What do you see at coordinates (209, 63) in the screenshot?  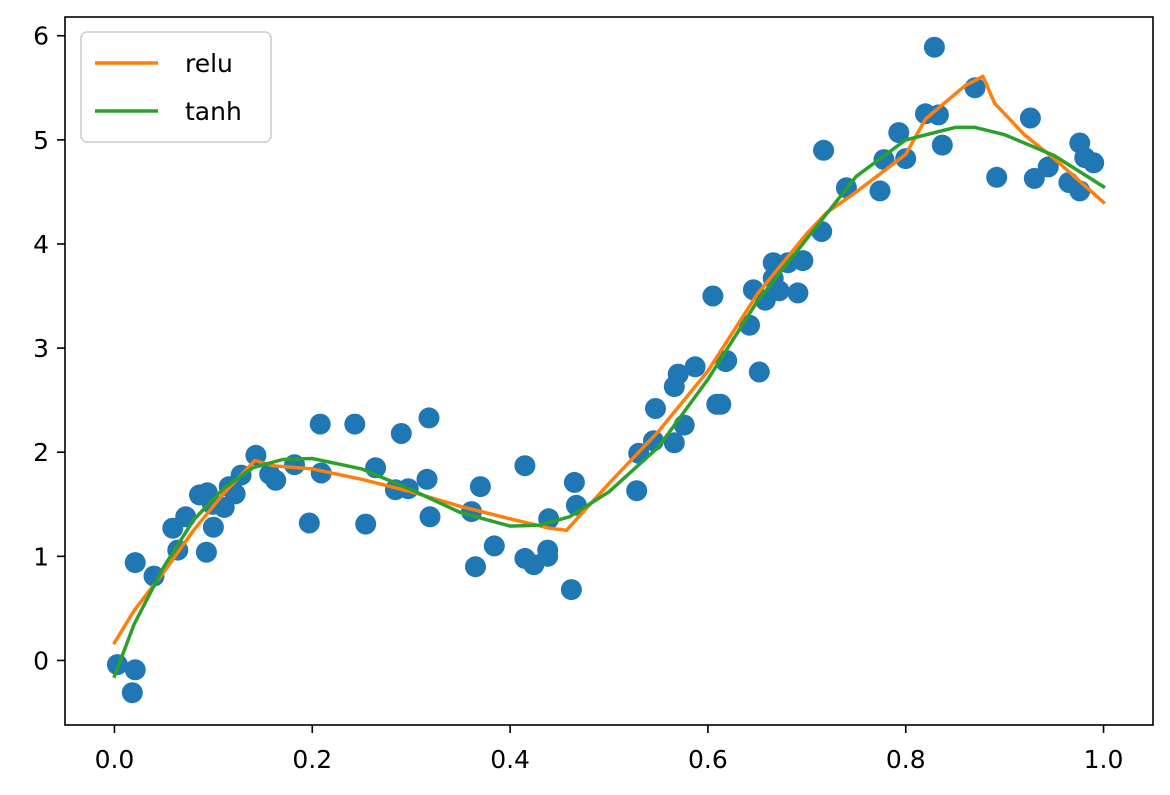 I see `legend-relu-label: relu` at bounding box center [209, 63].